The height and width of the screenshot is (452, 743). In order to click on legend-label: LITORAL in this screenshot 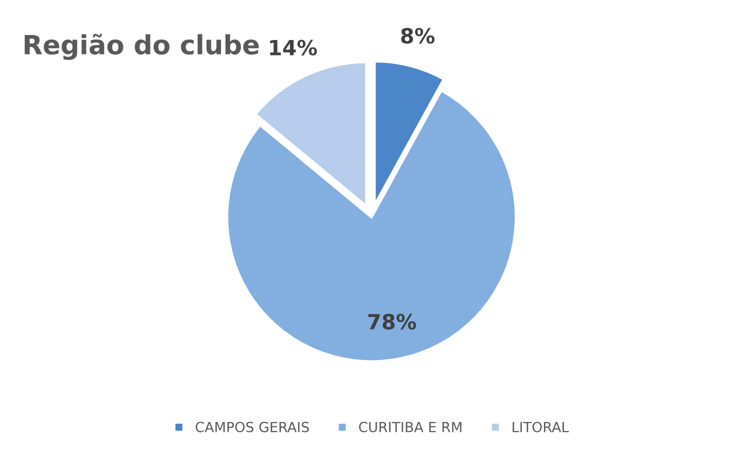, I will do `click(540, 427)`.